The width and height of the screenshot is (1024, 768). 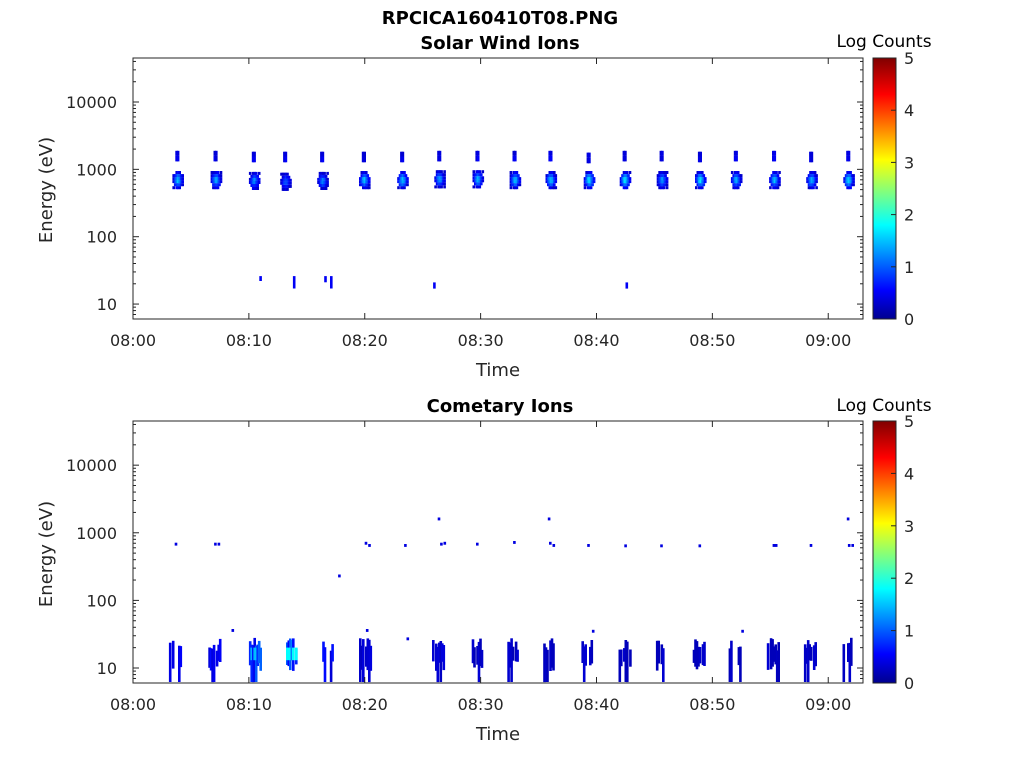 I want to click on low-energy-cell, so click(x=331, y=282).